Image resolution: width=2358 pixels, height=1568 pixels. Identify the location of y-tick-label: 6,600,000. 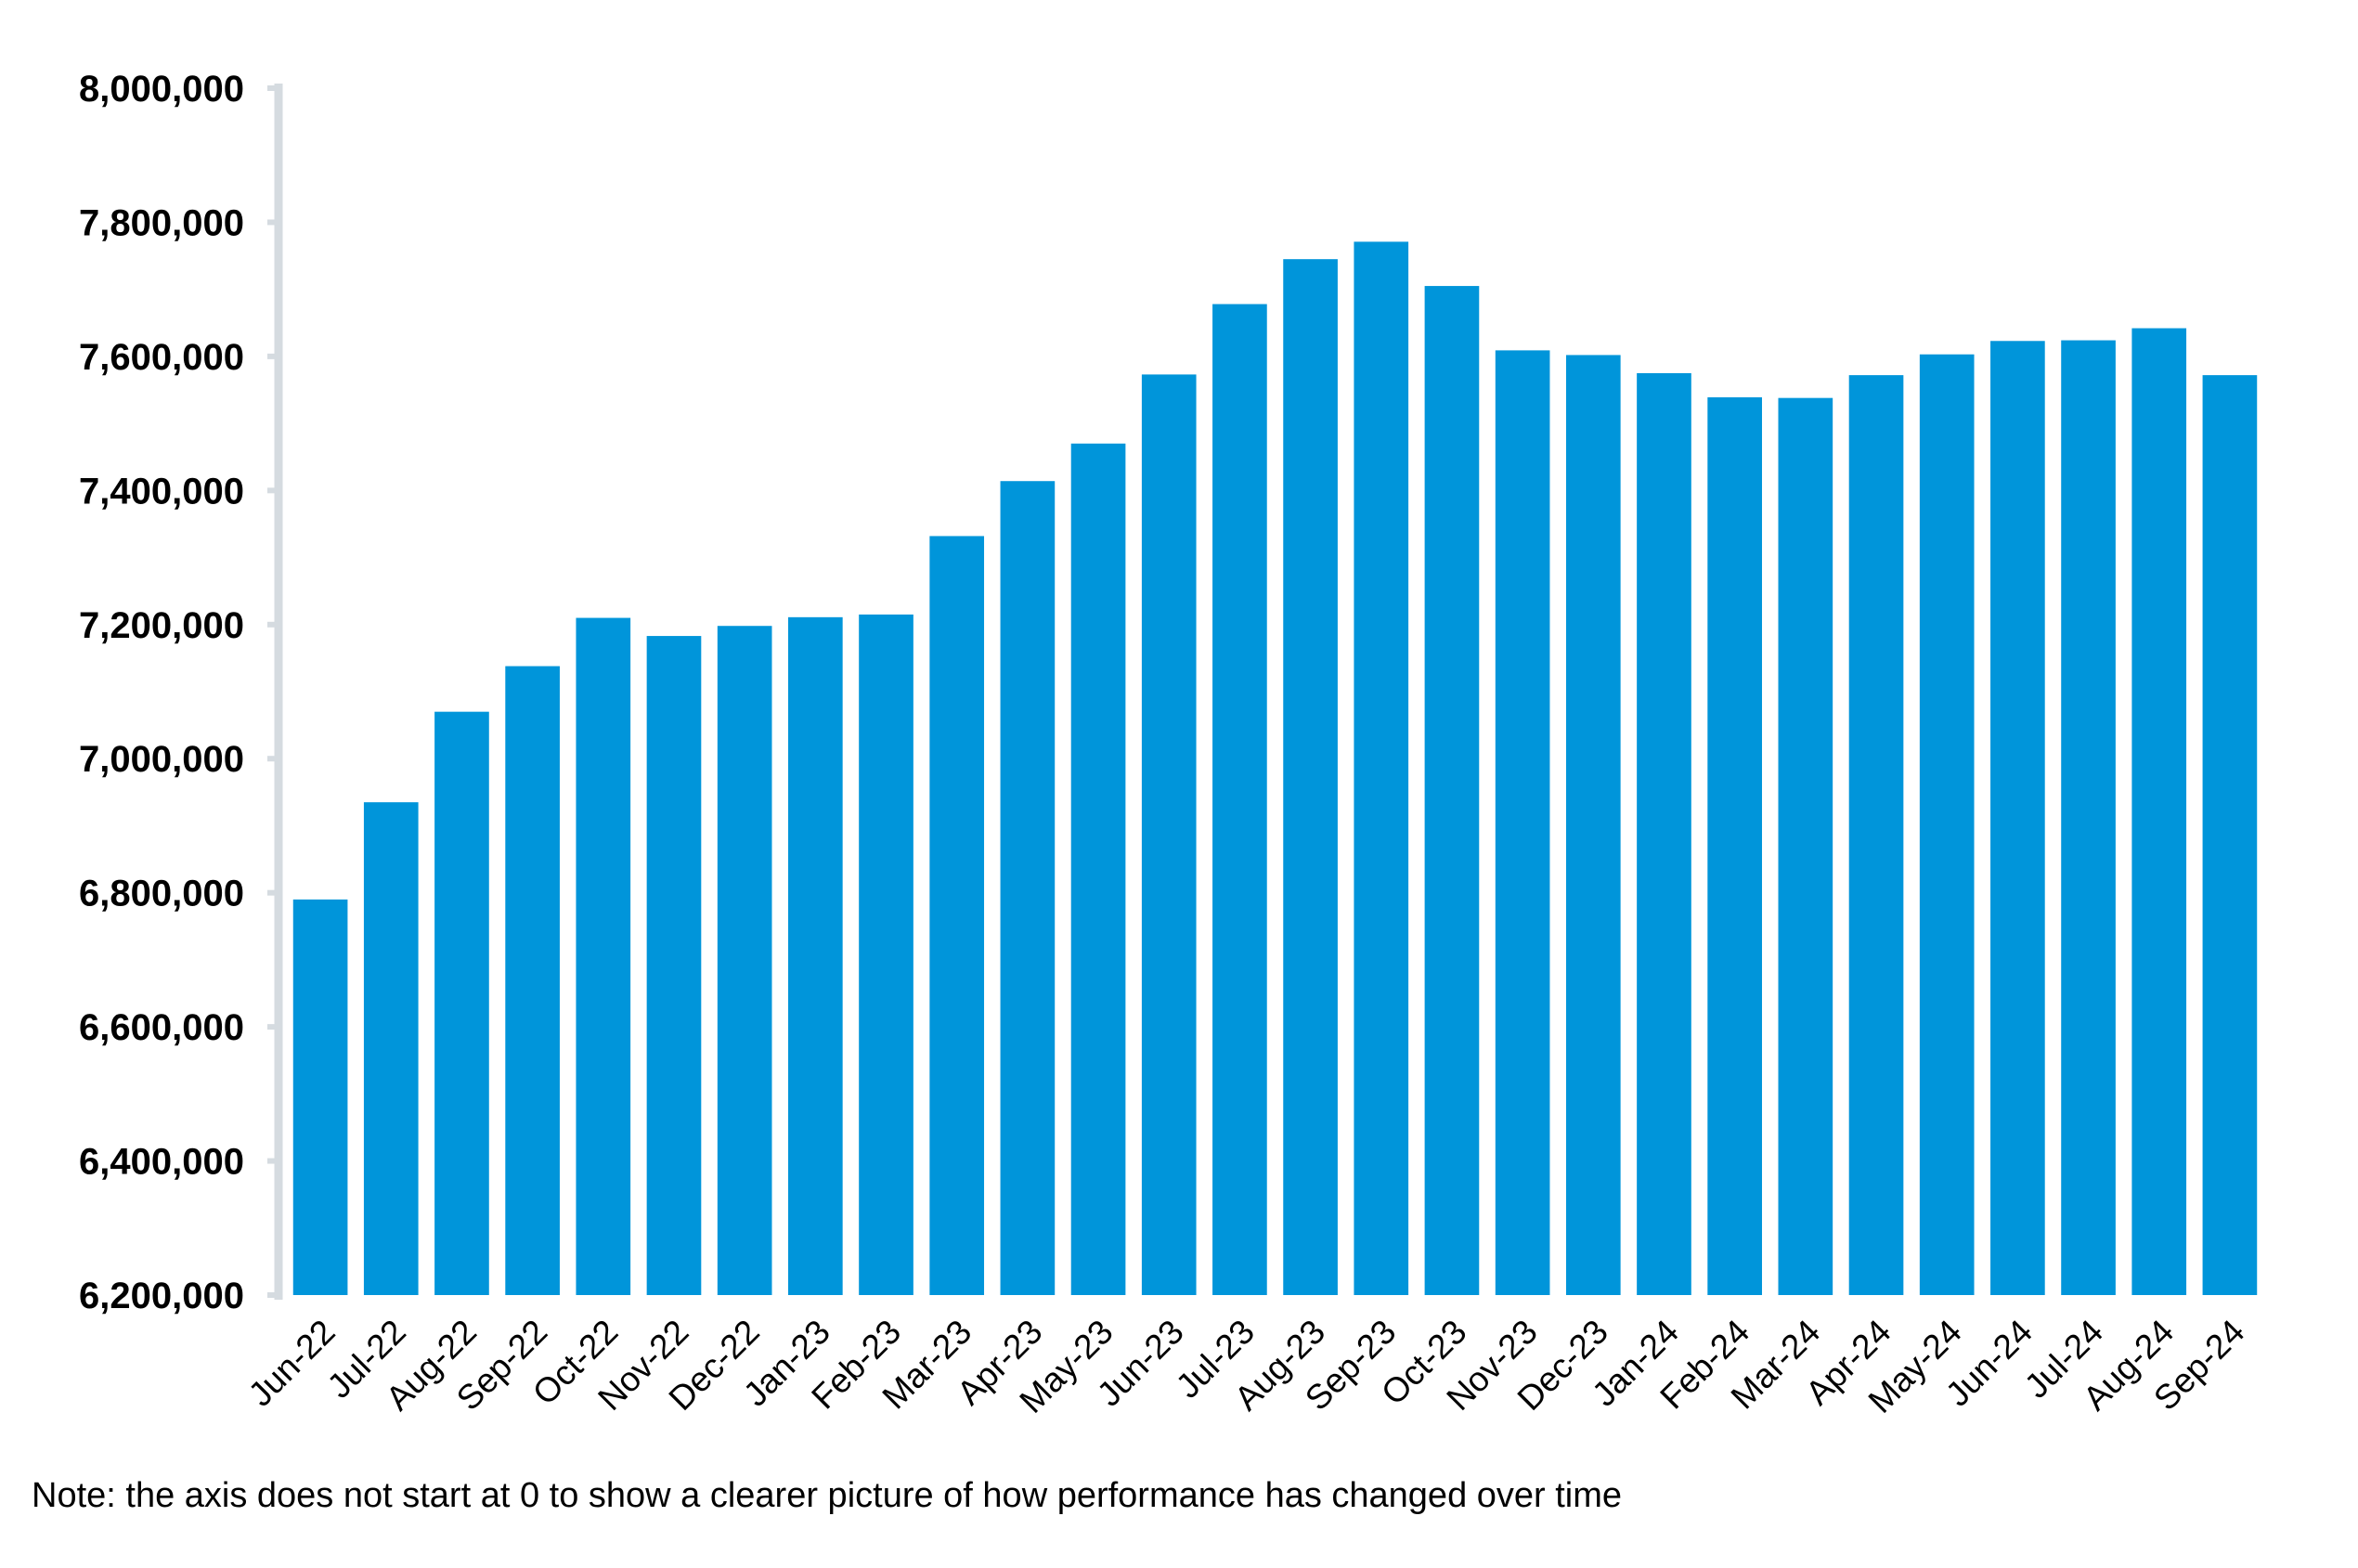
(161, 1027).